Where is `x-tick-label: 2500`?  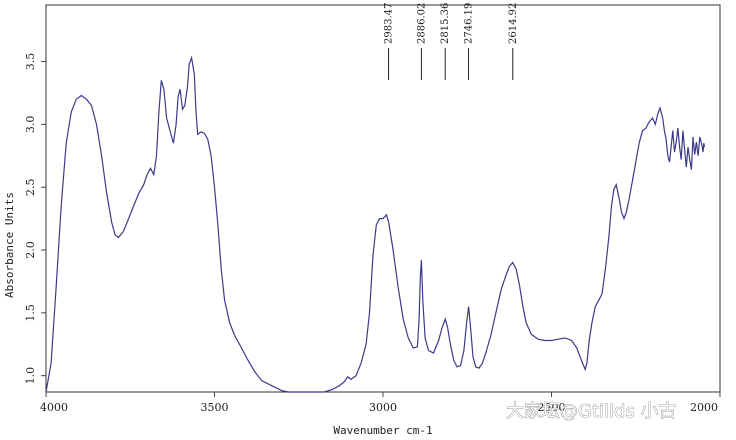 x-tick-label: 2500 is located at coordinates (552, 407).